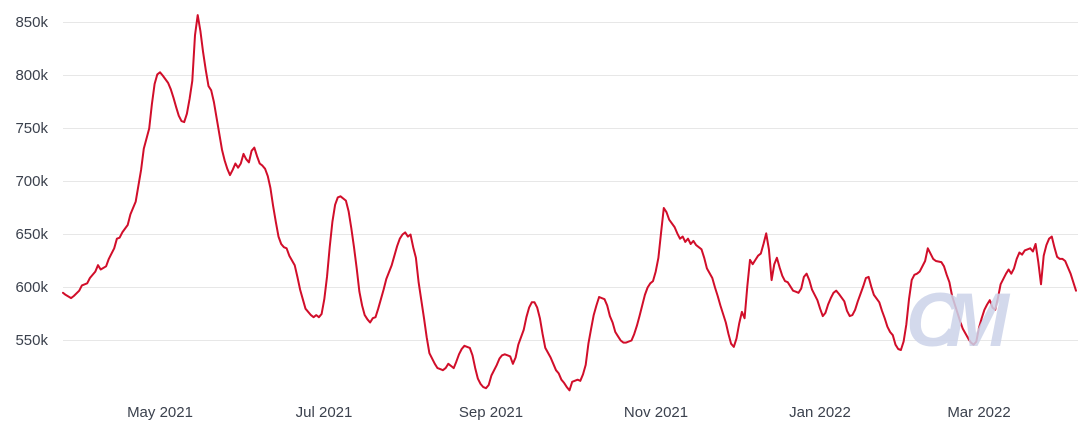  I want to click on y-tick-label: 750k, so click(31, 128).